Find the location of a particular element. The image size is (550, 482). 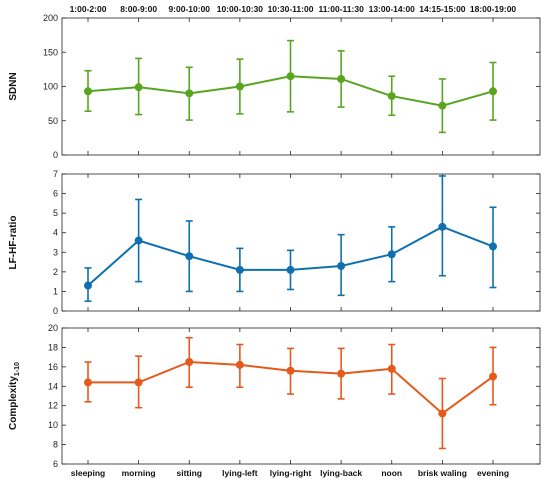

top-time-label: 10:30-11:00 is located at coordinates (291, 9).